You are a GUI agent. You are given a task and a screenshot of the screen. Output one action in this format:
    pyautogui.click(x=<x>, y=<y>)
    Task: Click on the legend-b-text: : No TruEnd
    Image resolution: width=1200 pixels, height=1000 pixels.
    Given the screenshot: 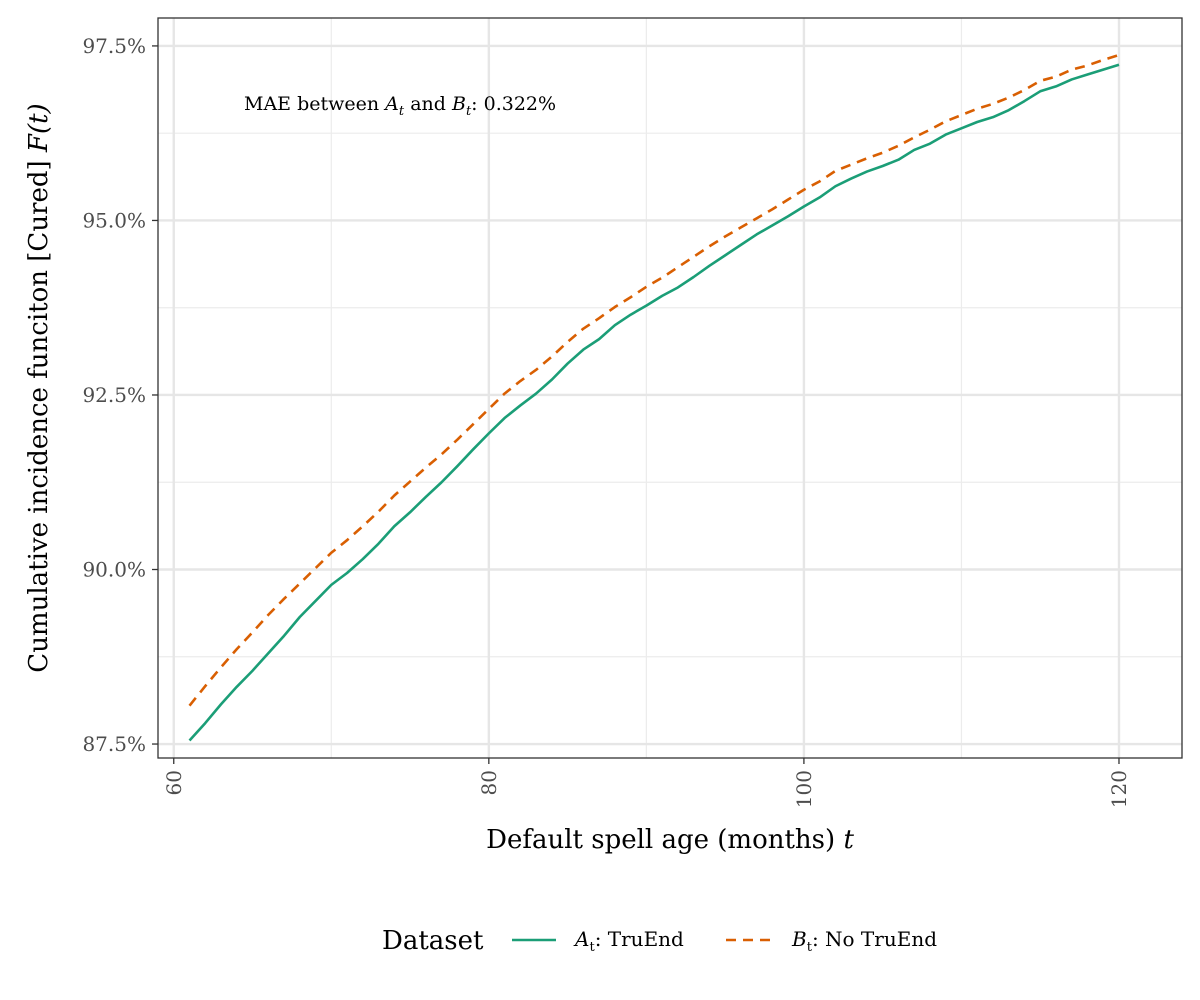 What is the action you would take?
    pyautogui.click(x=874, y=939)
    